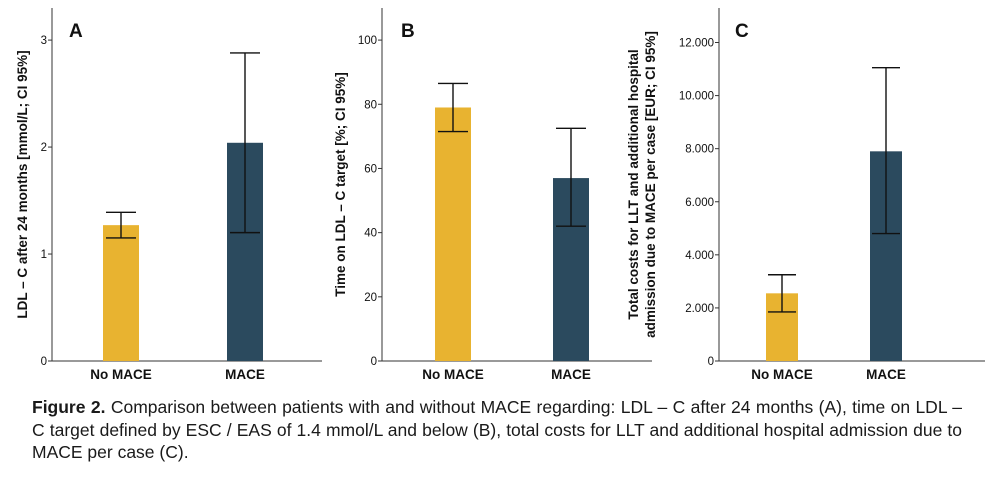 This screenshot has width=992, height=479. Describe the element at coordinates (370, 105) in the screenshot. I see `y-tick-label: 80` at that location.